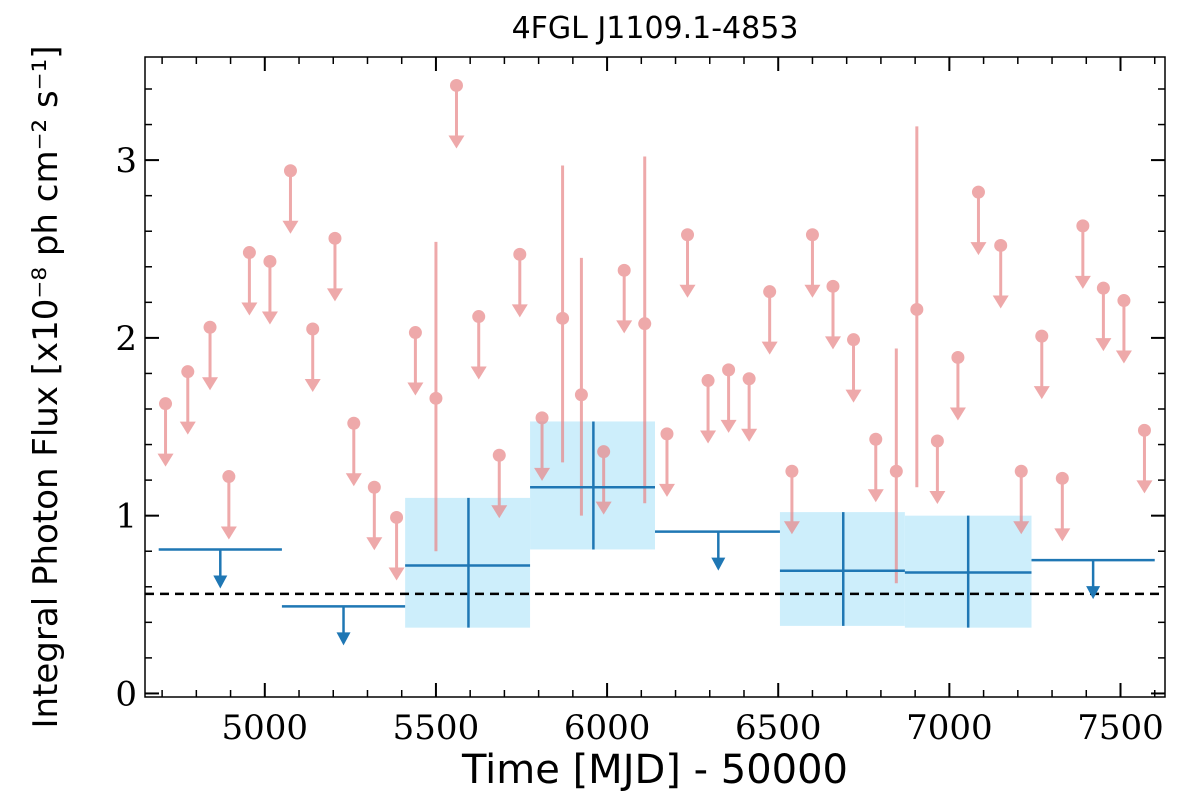 The image size is (1200, 804). Describe the element at coordinates (126, 694) in the screenshot. I see `y-tick-label: 0` at that location.